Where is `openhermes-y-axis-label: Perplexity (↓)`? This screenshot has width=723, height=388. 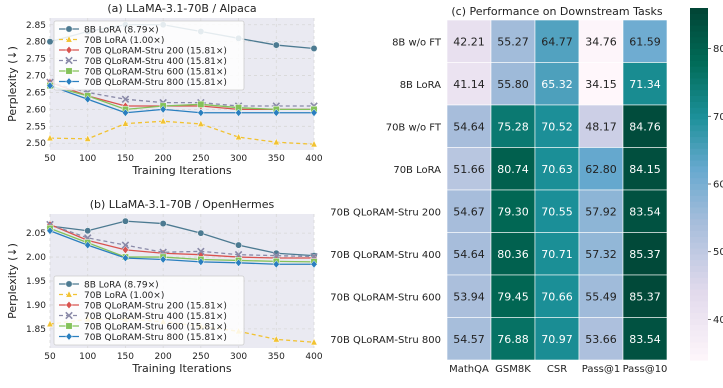
openhermes-y-axis-label: Perplexity (↓) is located at coordinates (12, 281).